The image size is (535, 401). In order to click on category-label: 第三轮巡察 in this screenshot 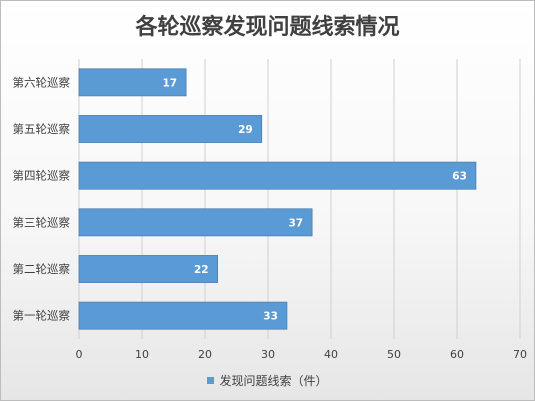, I will do `click(42, 222)`.